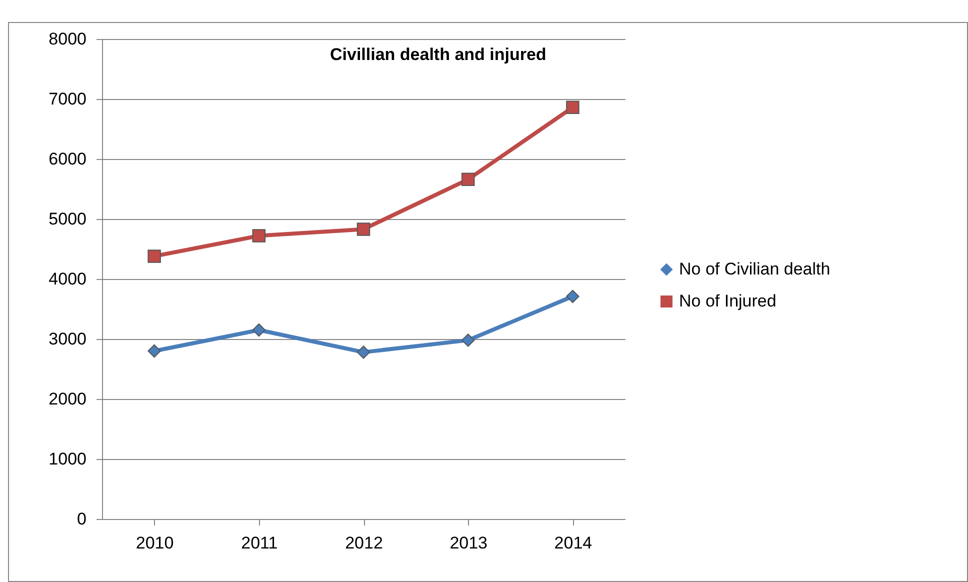  I want to click on chart-title: Civillian dealth and injured, so click(438, 54).